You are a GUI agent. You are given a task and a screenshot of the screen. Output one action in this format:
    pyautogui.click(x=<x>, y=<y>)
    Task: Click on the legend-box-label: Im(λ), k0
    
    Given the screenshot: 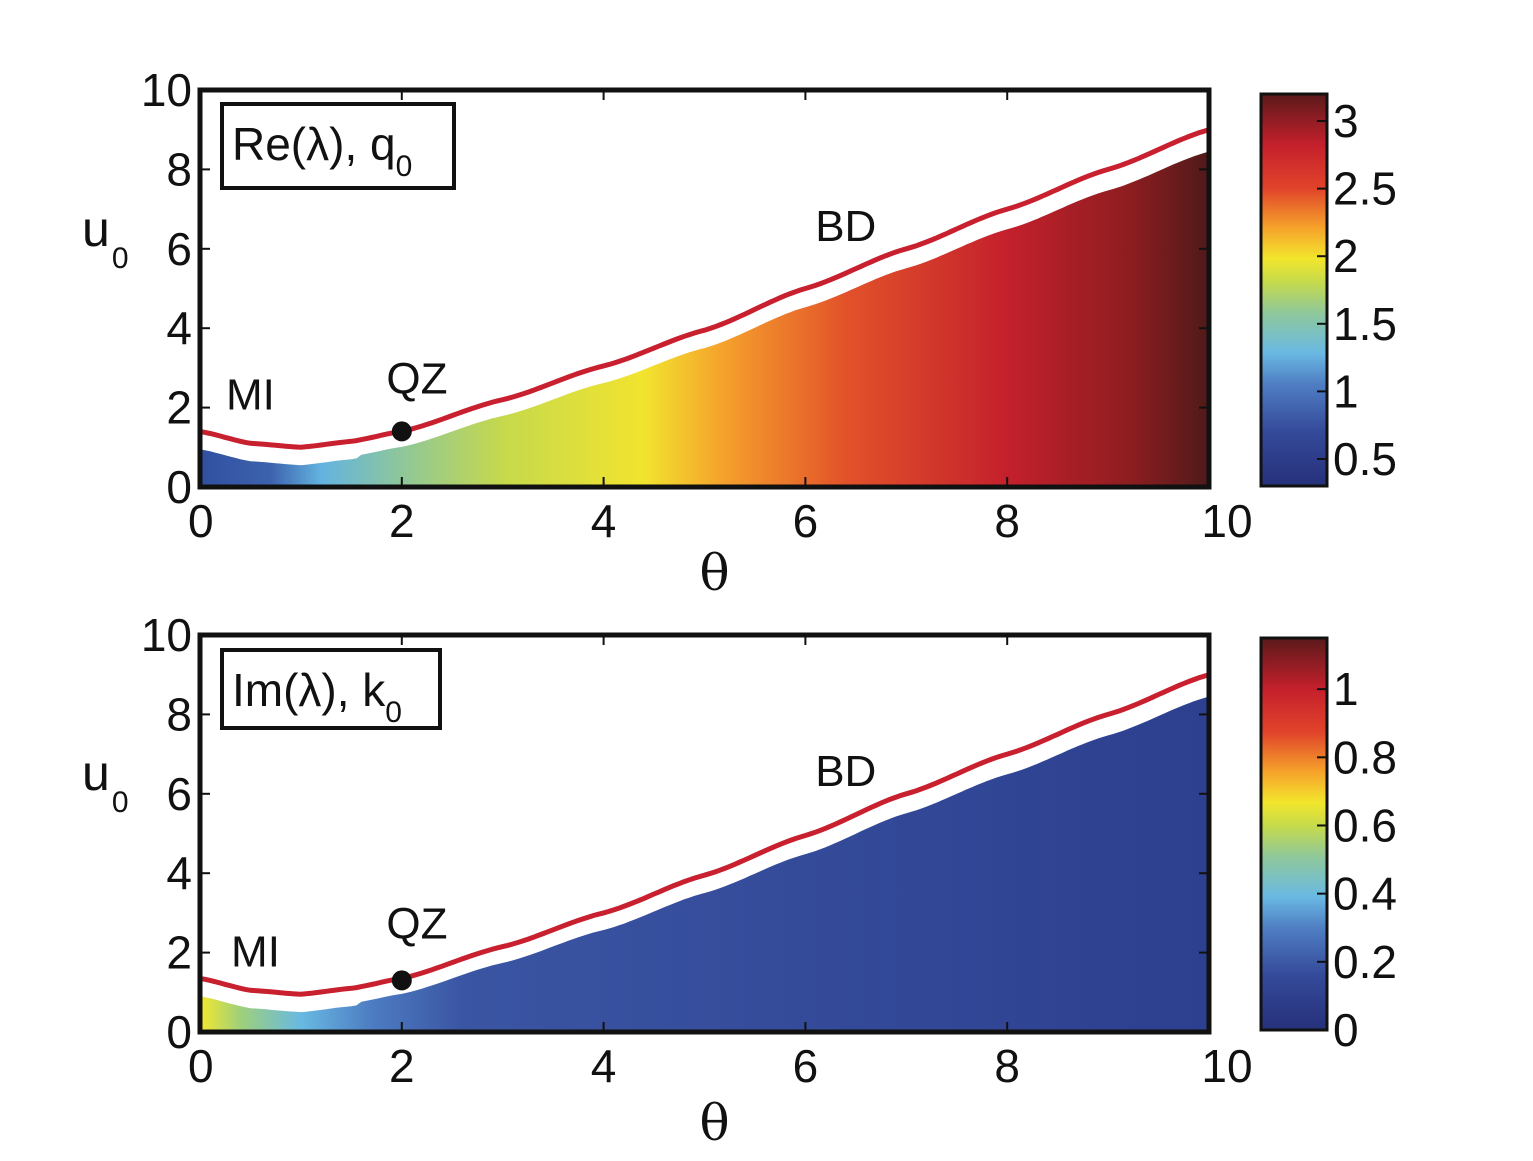 What is the action you would take?
    pyautogui.click(x=317, y=696)
    